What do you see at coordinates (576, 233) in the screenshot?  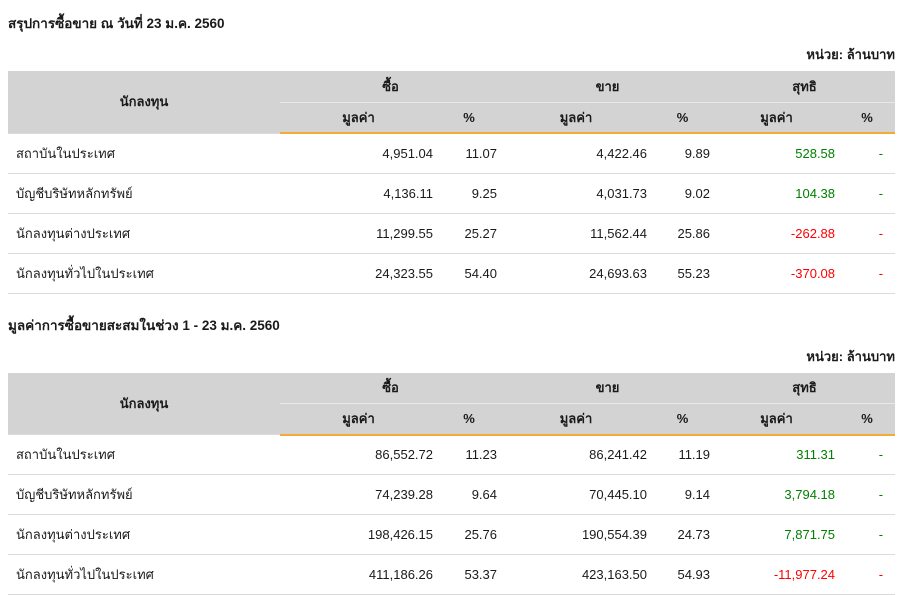 I see `sell-value-cell: 11,562.44` at bounding box center [576, 233].